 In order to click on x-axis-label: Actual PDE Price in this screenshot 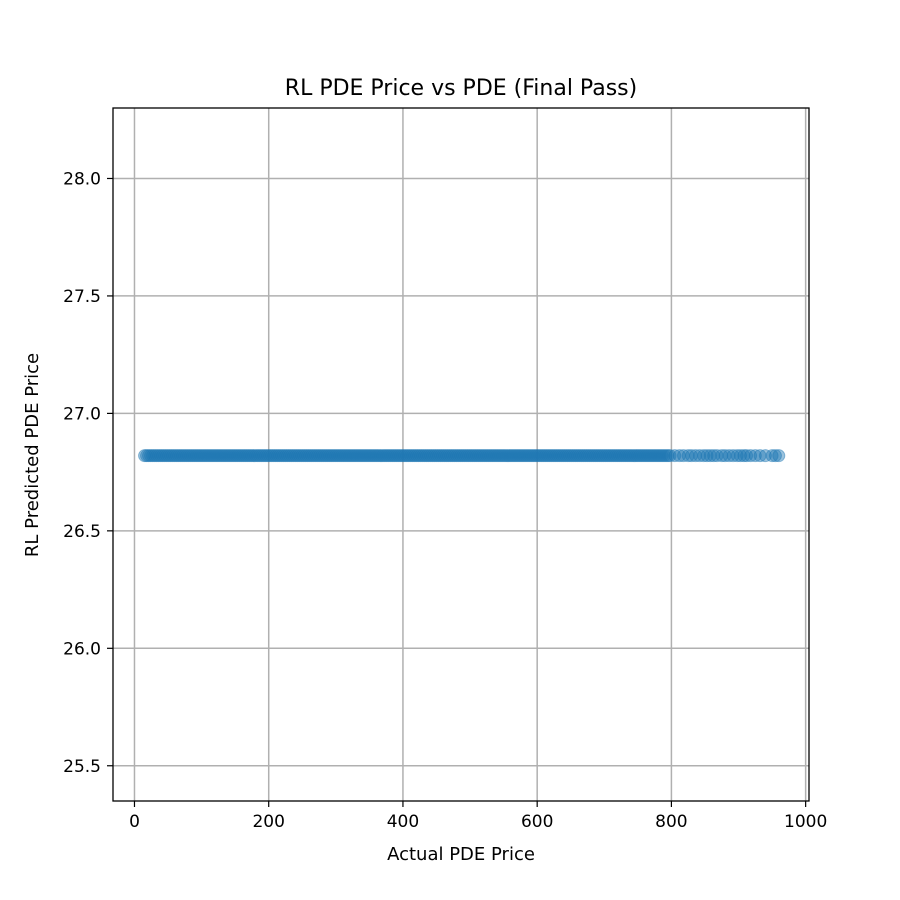, I will do `click(461, 854)`.